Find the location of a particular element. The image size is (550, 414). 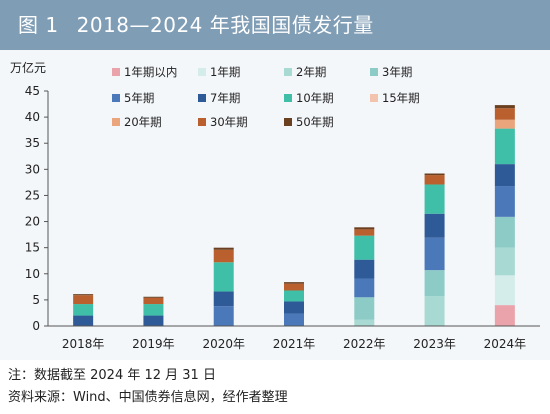

y-axis-label: 万亿元 is located at coordinates (28, 67).